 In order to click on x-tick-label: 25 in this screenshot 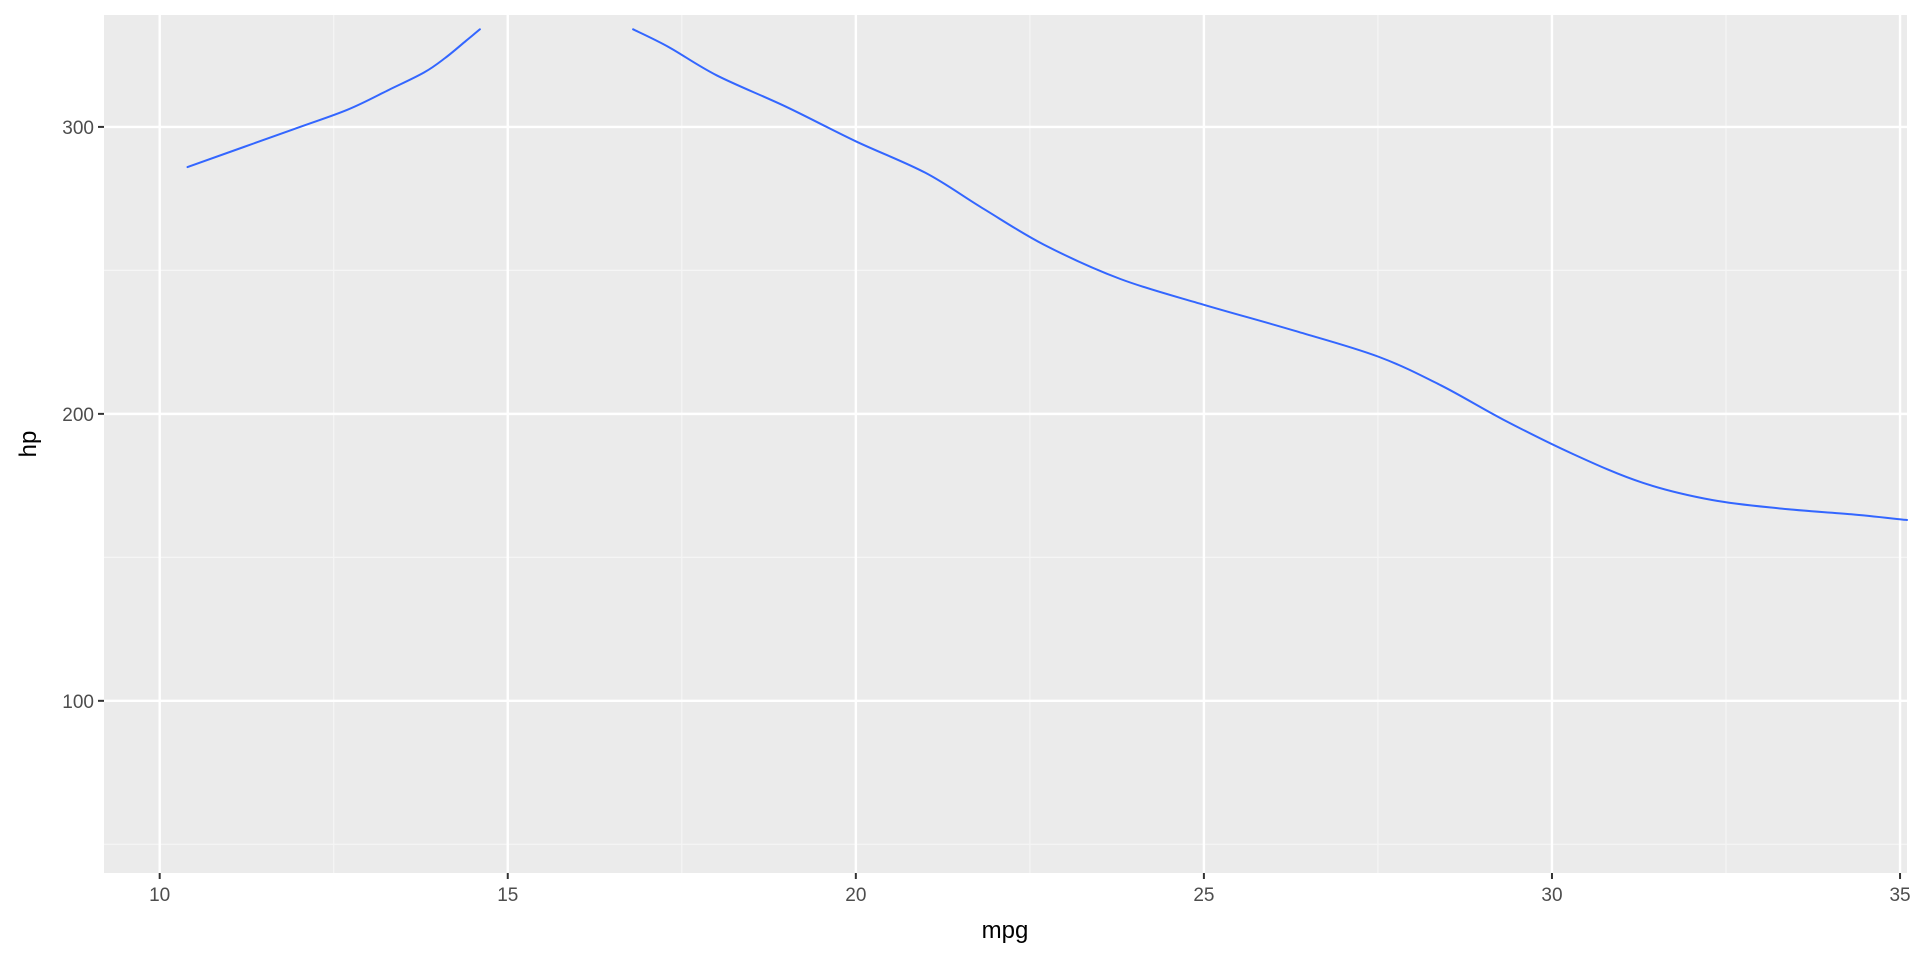, I will do `click(1203, 895)`.